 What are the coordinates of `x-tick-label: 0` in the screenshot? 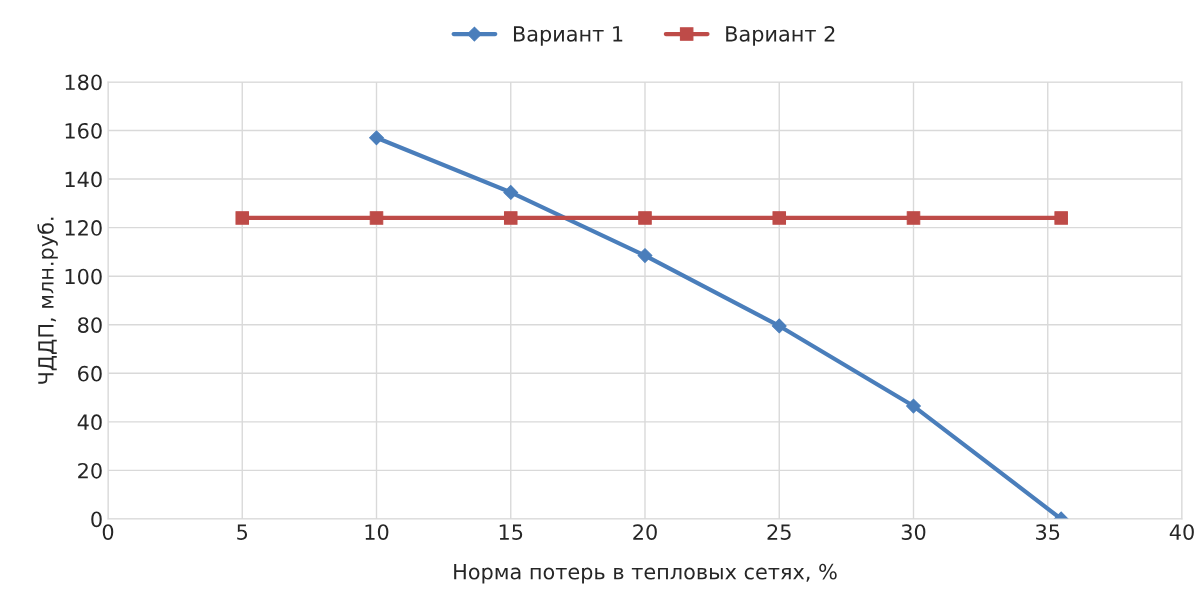 It's located at (108, 532).